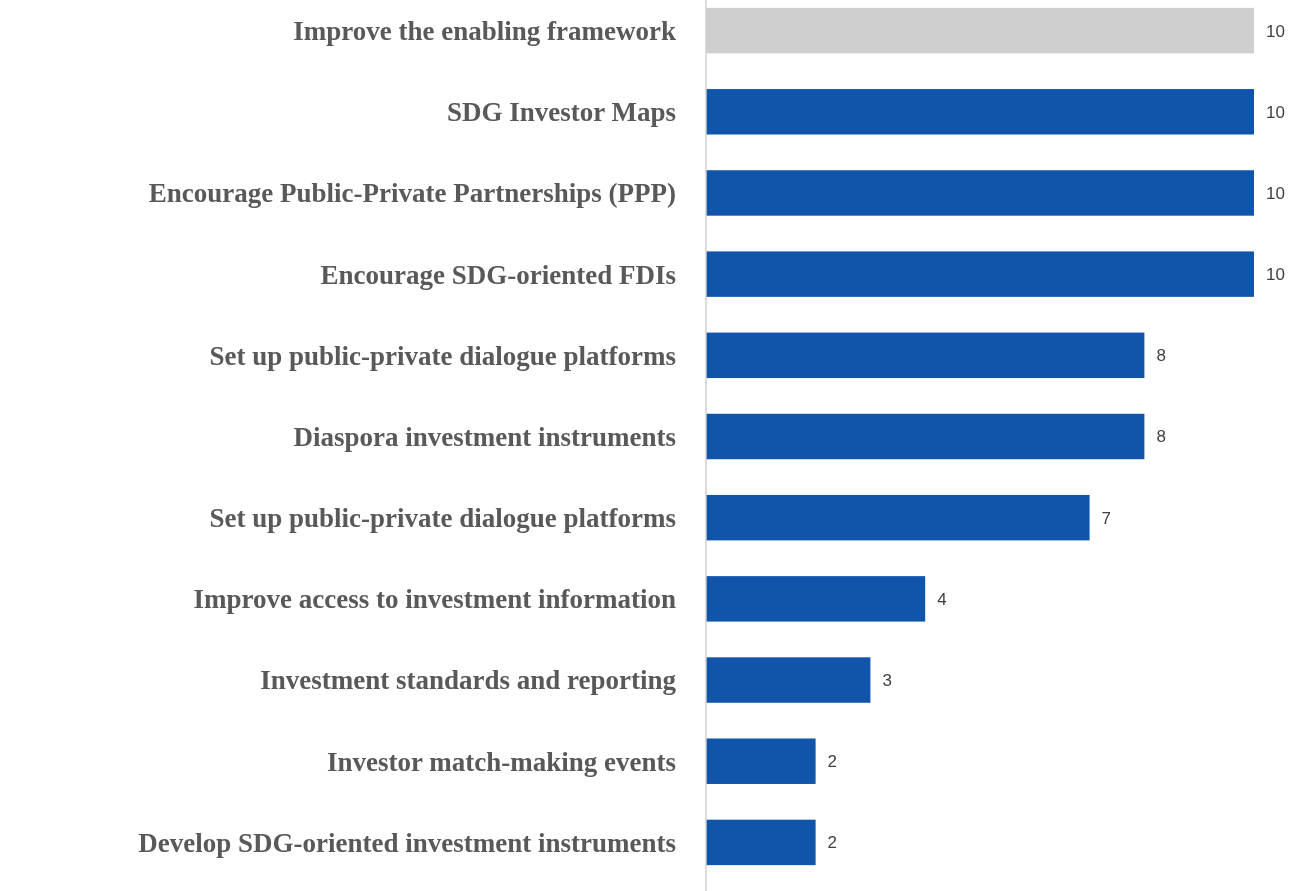  Describe the element at coordinates (434, 599) in the screenshot. I see `y-tick-label: Improve access to investment information` at that location.